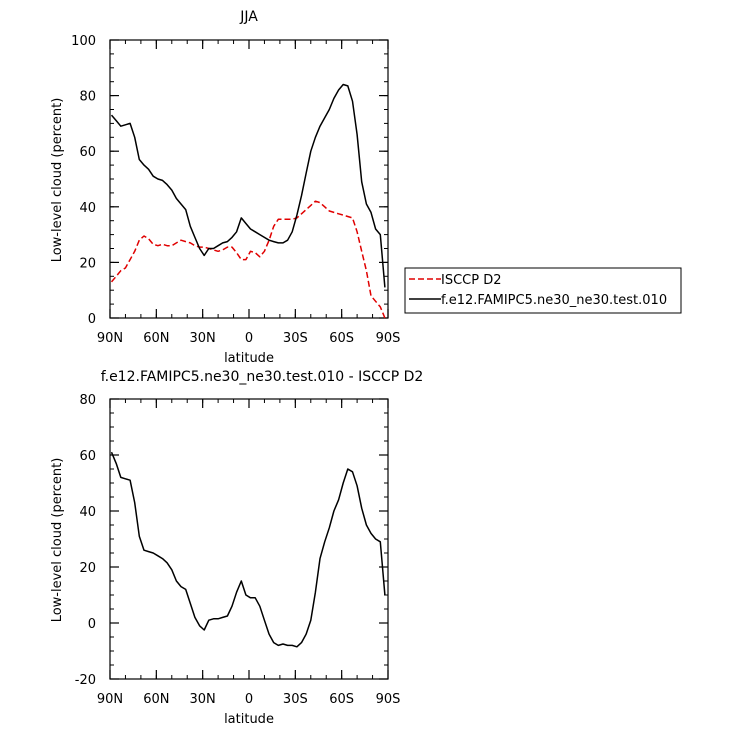 This screenshot has height=732, width=729. What do you see at coordinates (554, 300) in the screenshot?
I see `legend-label-model: f.e12.FAMIPC5.ne30_ne30.test.010` at bounding box center [554, 300].